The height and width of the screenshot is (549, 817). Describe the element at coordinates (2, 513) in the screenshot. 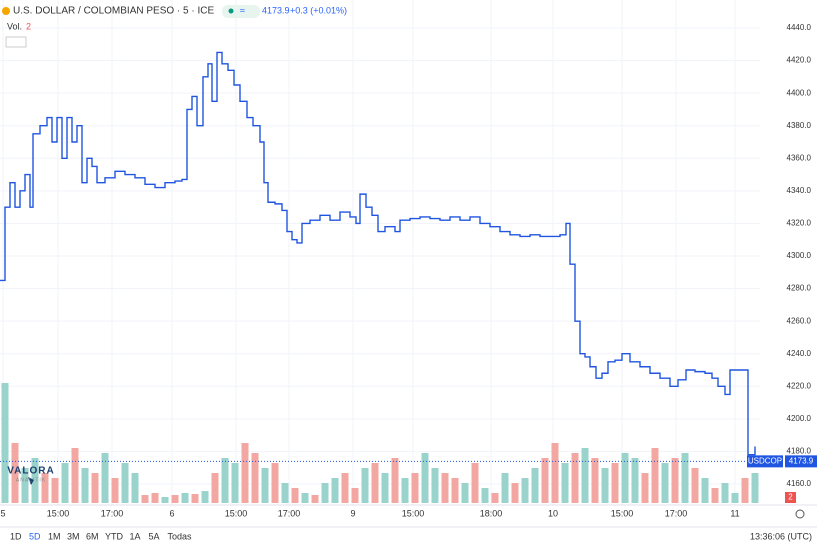

I see `x-tick-label: 5` at that location.